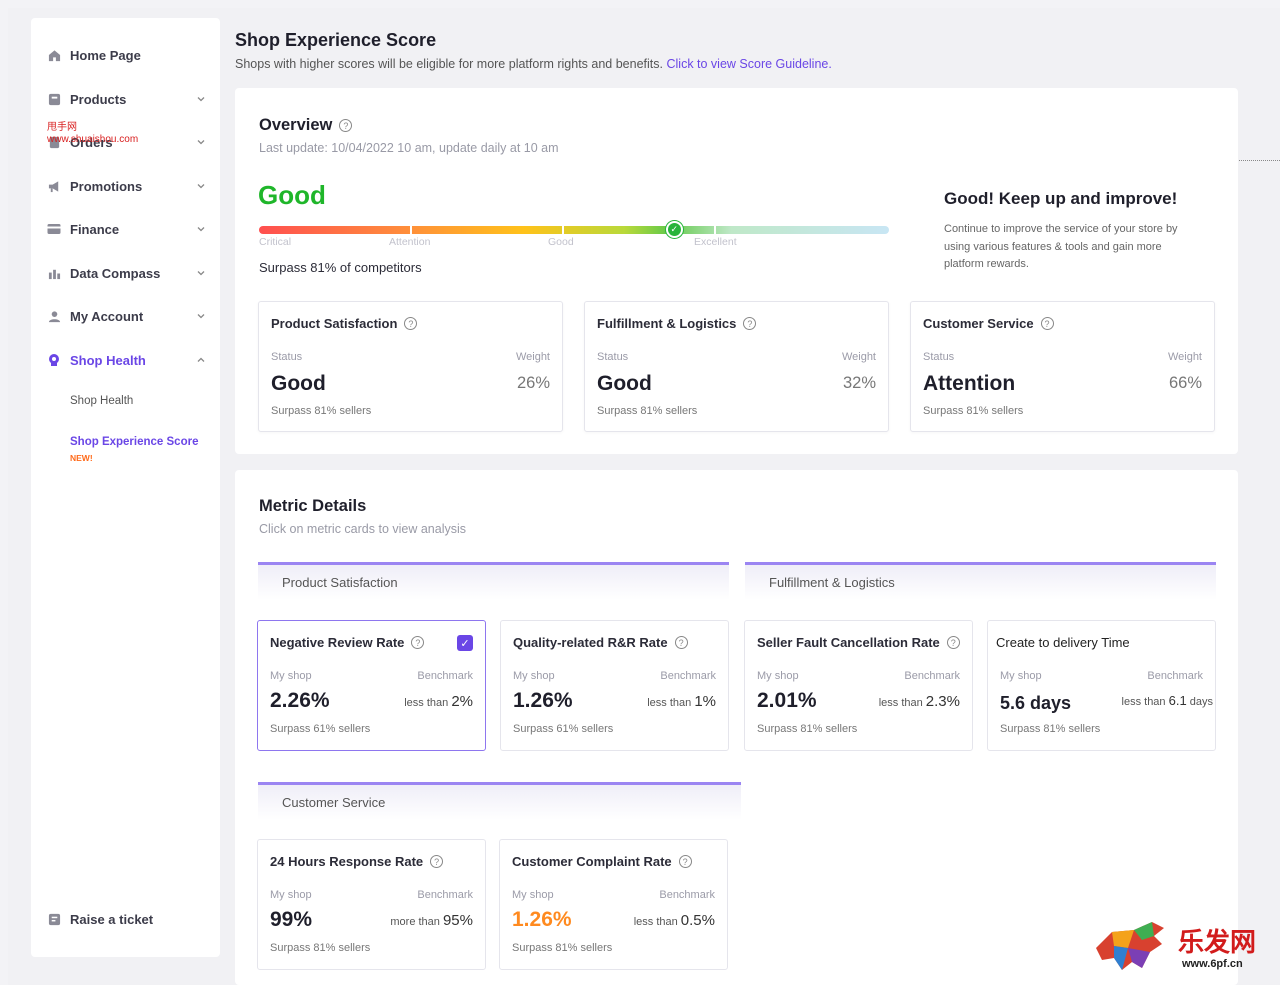  What do you see at coordinates (969, 383) in the screenshot?
I see `category-status: Attention` at bounding box center [969, 383].